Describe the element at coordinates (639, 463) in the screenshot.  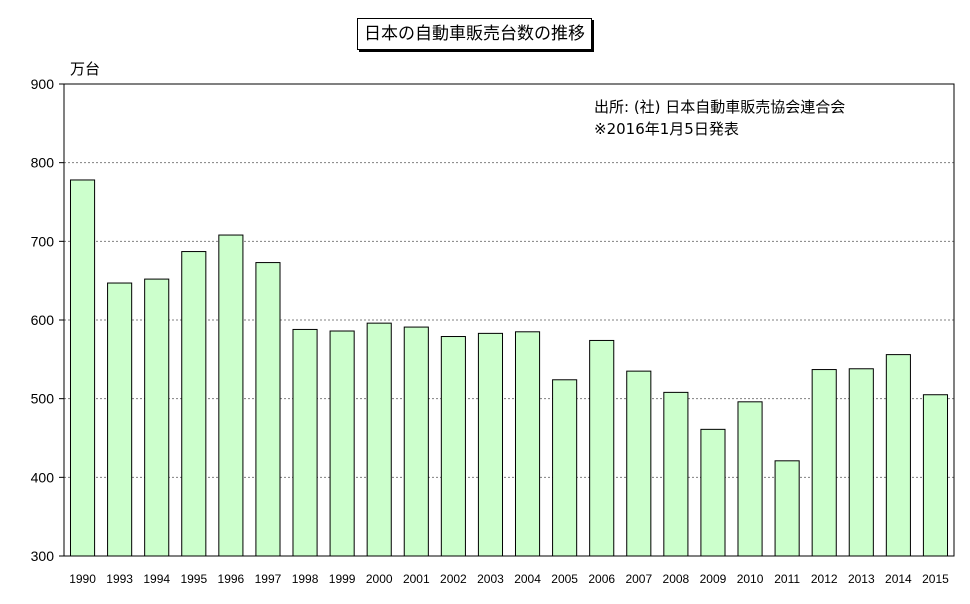
I see `bar-2007` at that location.